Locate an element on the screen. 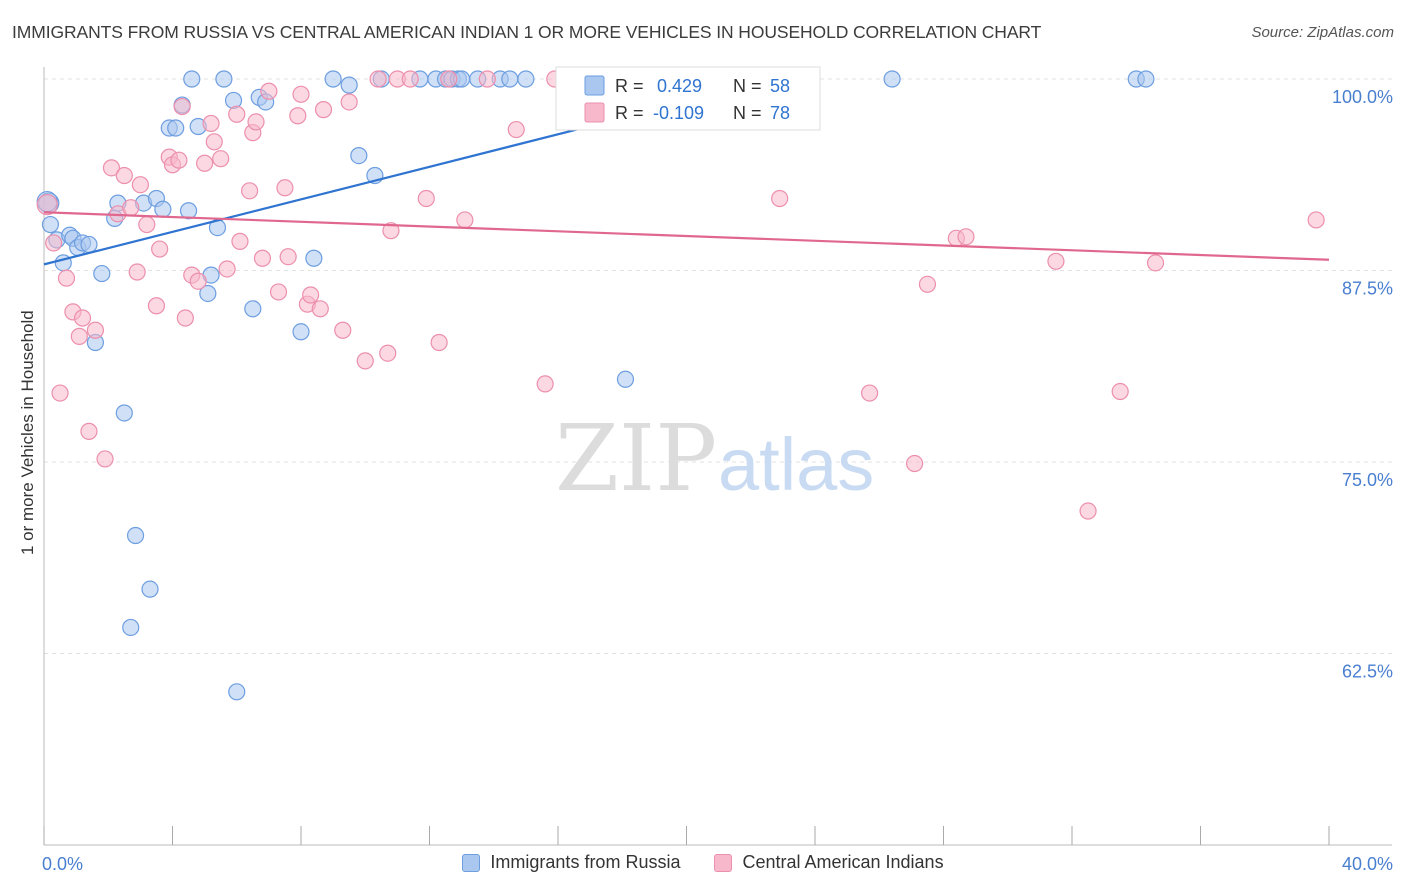 Image resolution: width=1406 pixels, height=892 pixels. stats-r-value-pink: -0.109 is located at coordinates (678, 113).